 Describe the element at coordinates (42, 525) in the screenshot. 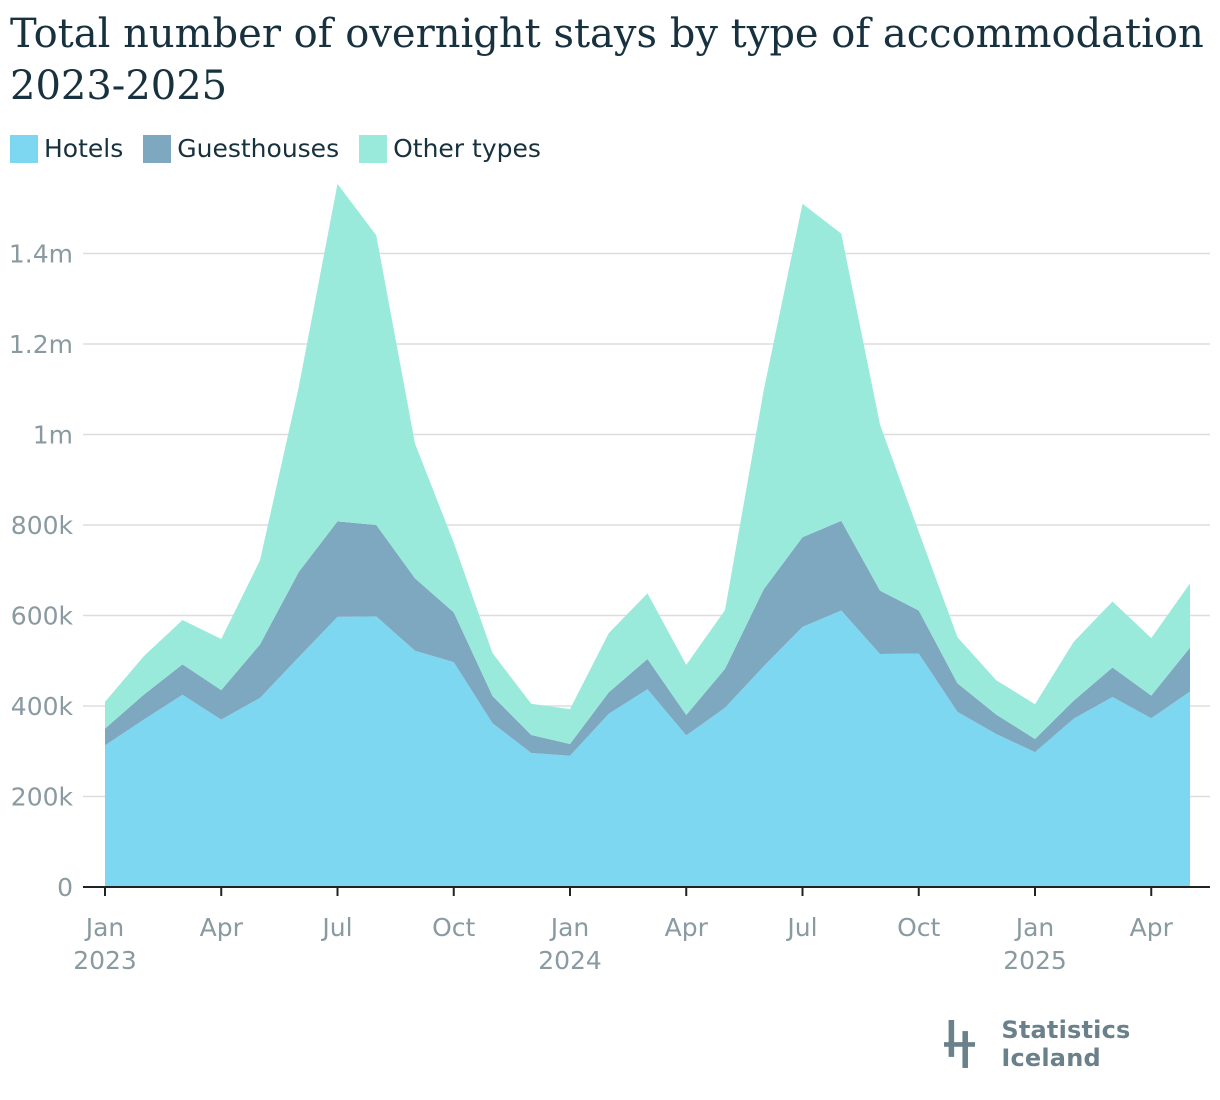

I see `y-tick-label: 800k` at that location.